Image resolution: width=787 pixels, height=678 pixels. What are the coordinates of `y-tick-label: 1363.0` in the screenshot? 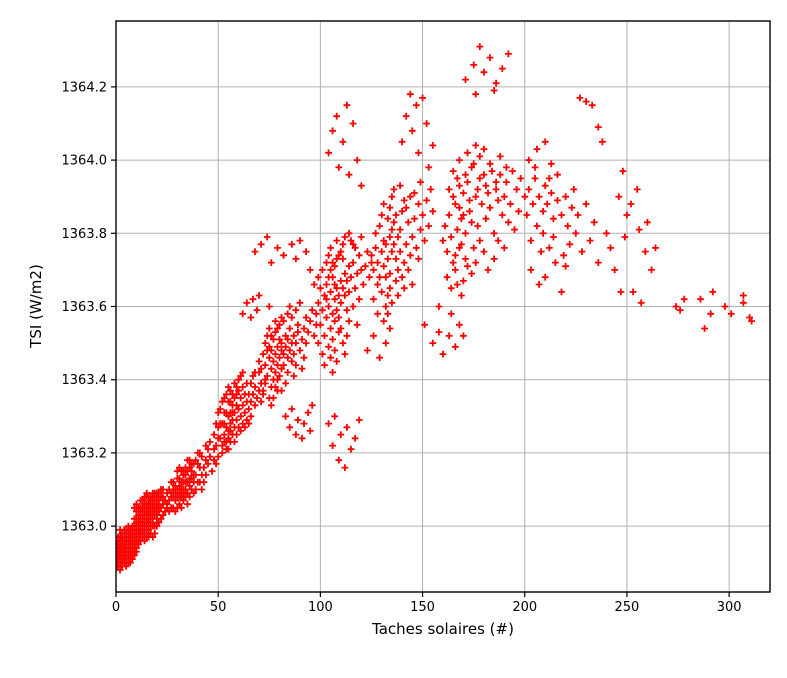 It's located at (85, 527).